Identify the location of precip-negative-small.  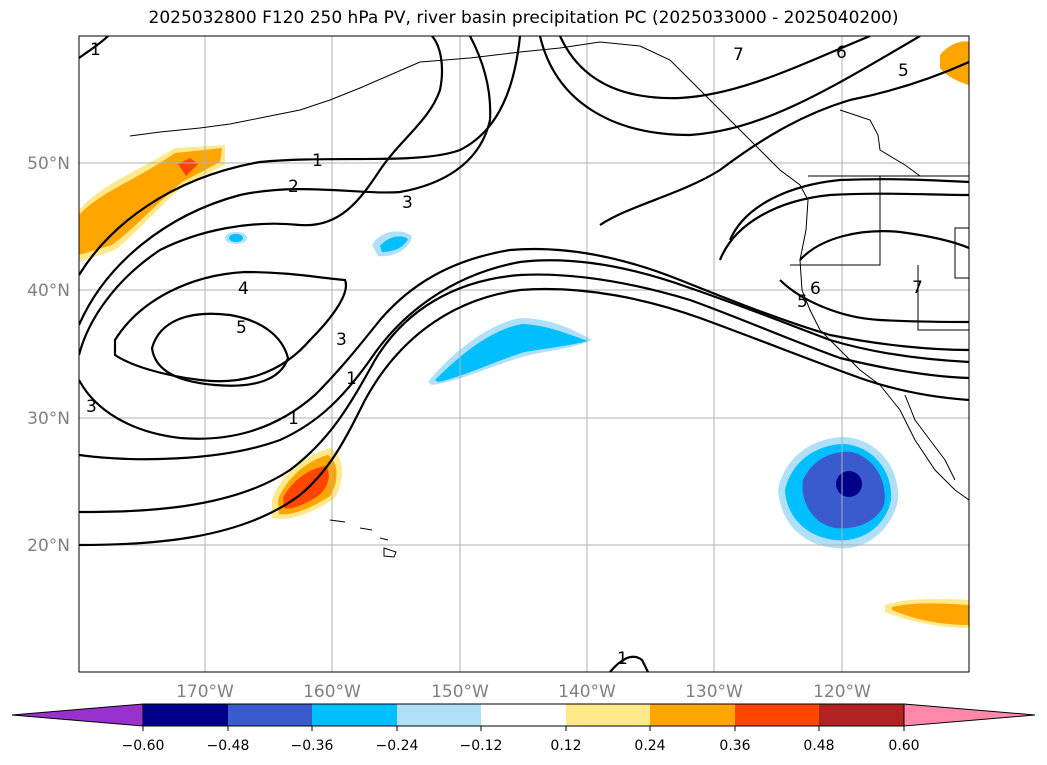
(236, 238).